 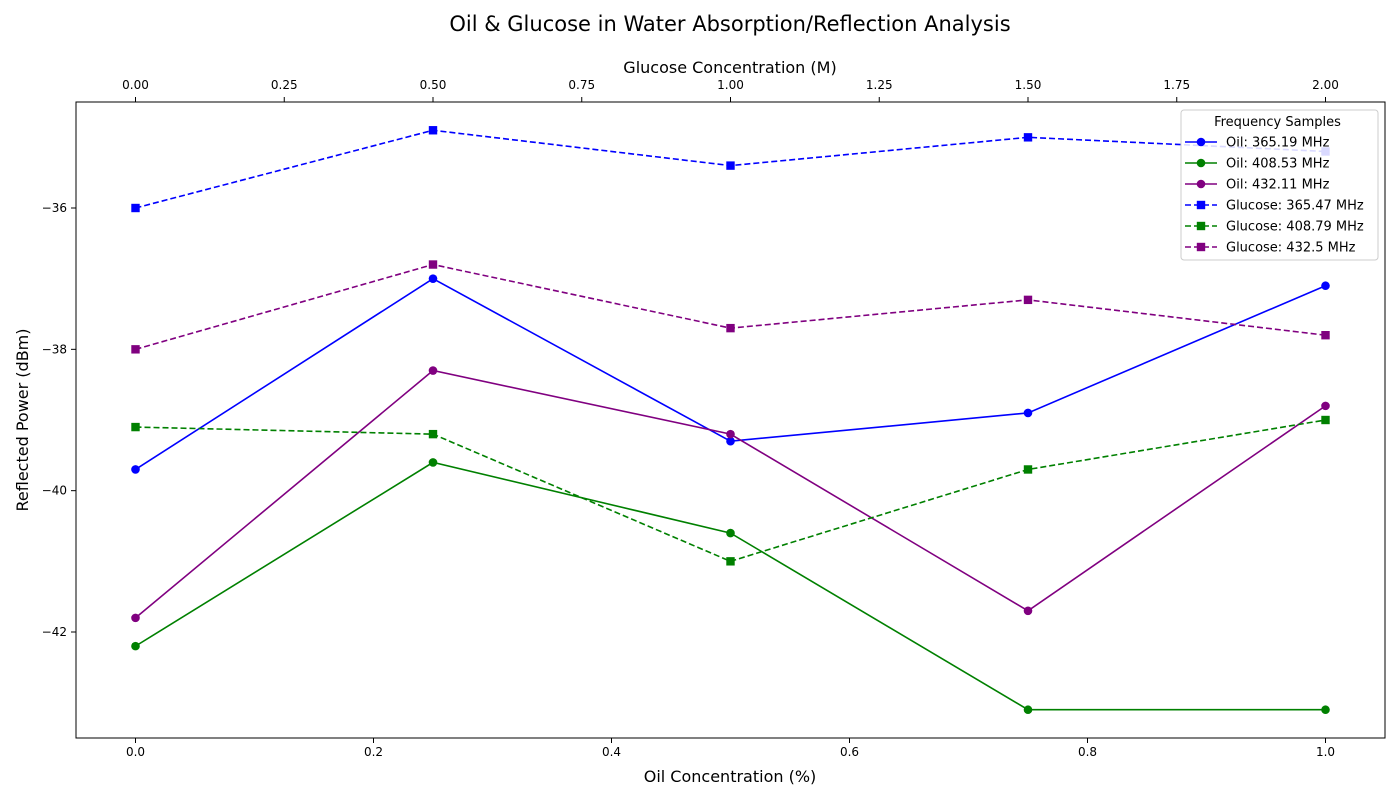 I want to click on legend-box, so click(x=1279, y=185).